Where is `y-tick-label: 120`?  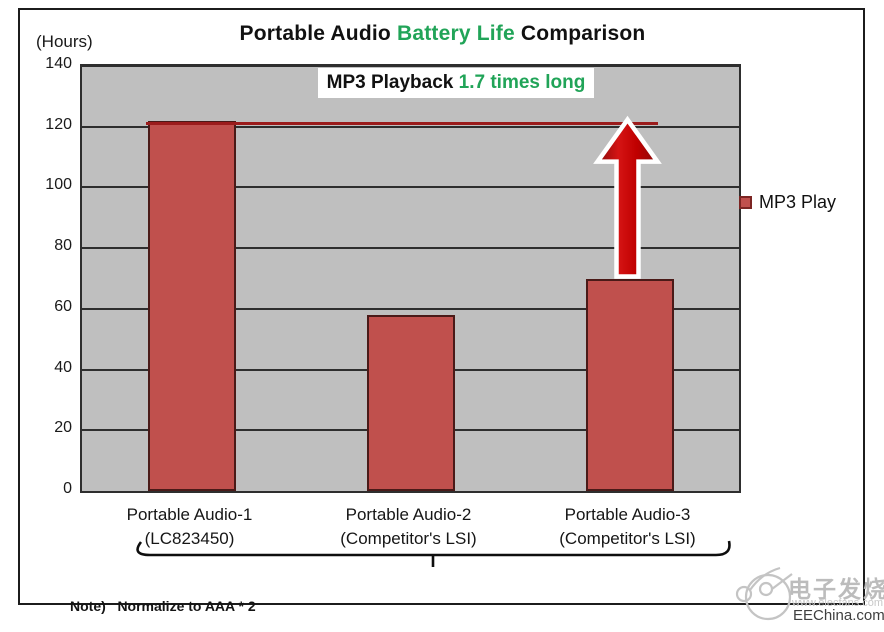 y-tick-label: 120 is located at coordinates (58, 124).